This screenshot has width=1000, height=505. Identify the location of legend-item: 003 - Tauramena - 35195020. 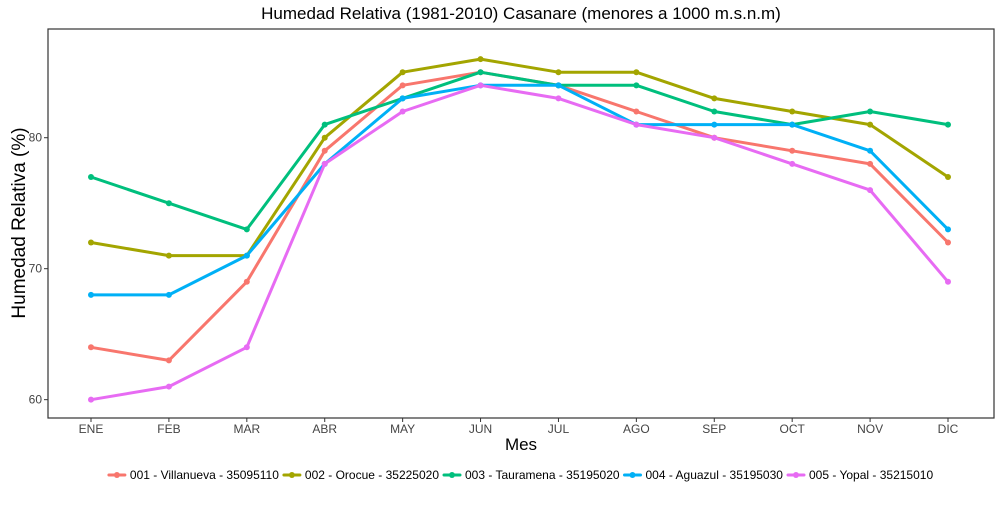
(531, 475).